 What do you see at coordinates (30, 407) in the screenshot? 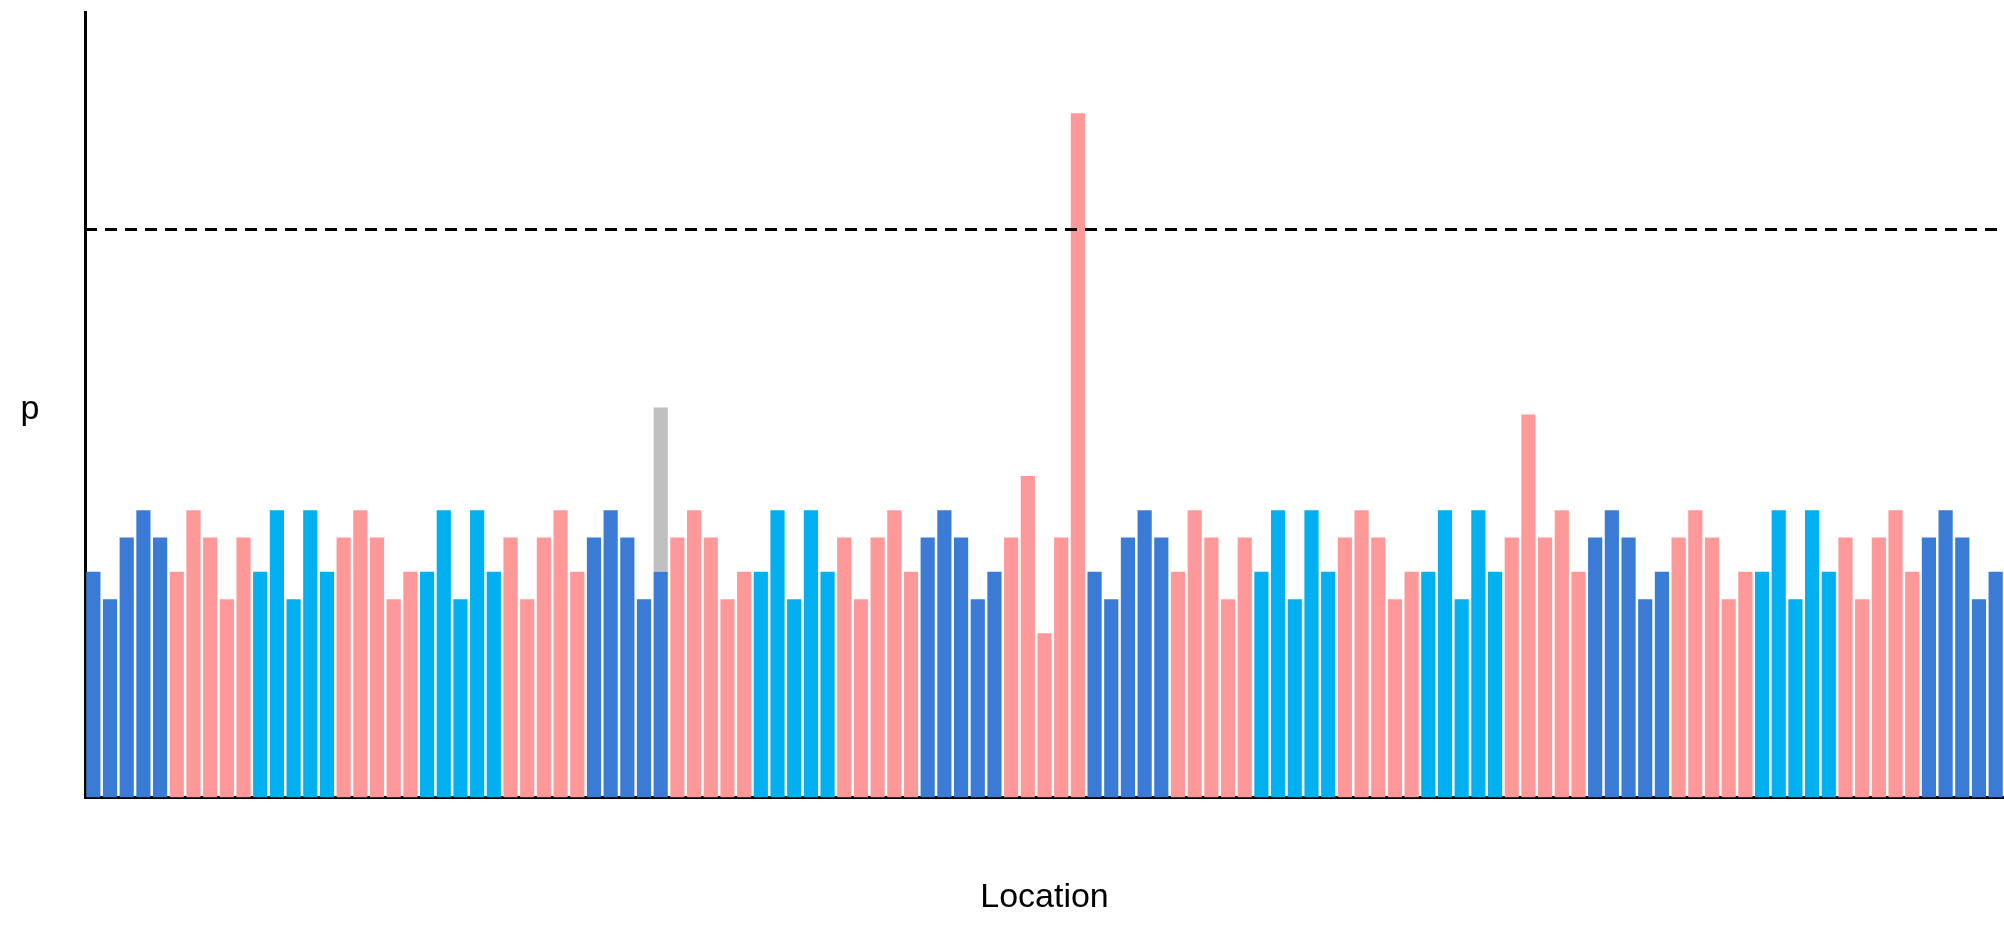
I see `y-axis-title: p` at bounding box center [30, 407].